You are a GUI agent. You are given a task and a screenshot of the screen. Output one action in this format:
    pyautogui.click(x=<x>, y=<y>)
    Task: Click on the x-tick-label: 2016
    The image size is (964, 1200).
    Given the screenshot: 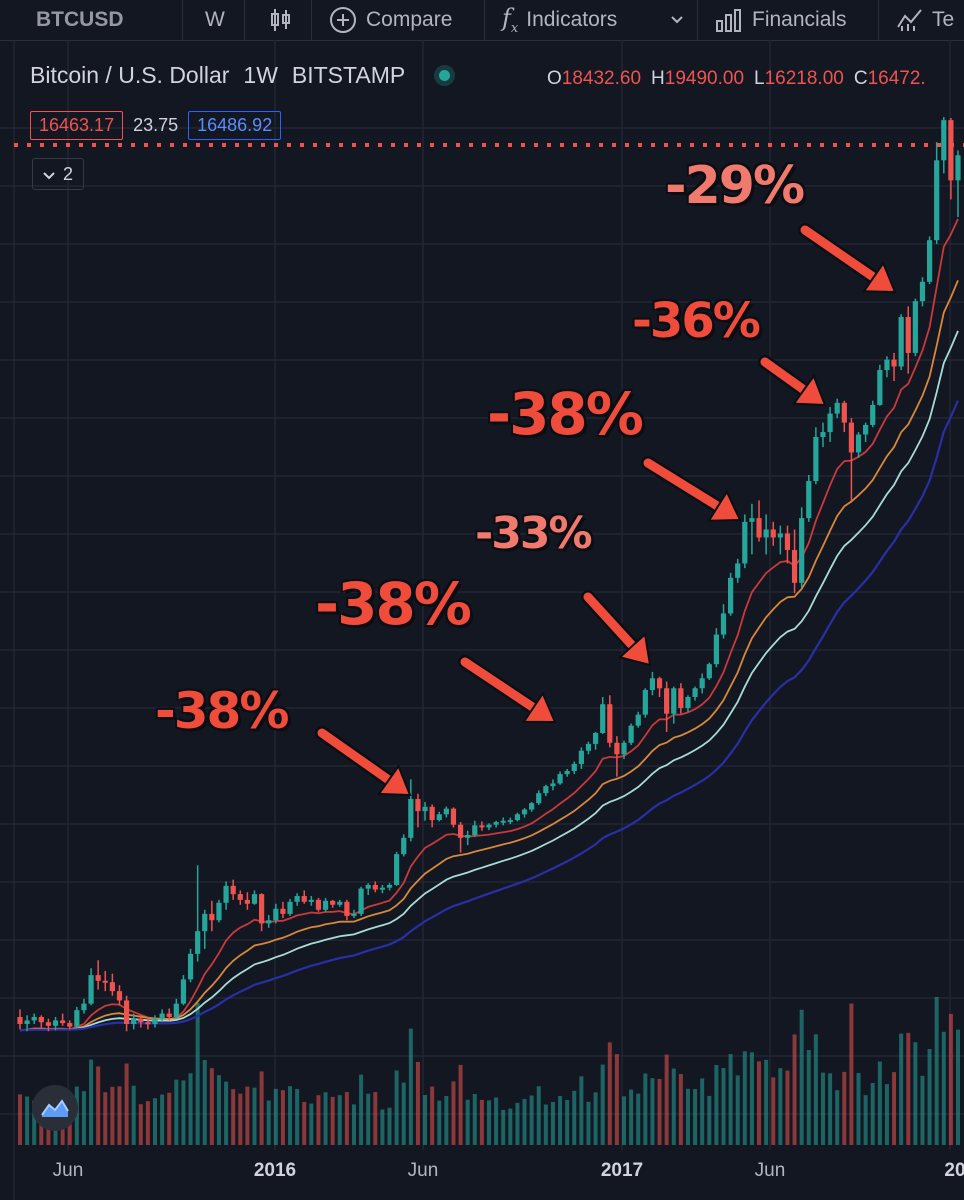 What is the action you would take?
    pyautogui.click(x=275, y=1170)
    